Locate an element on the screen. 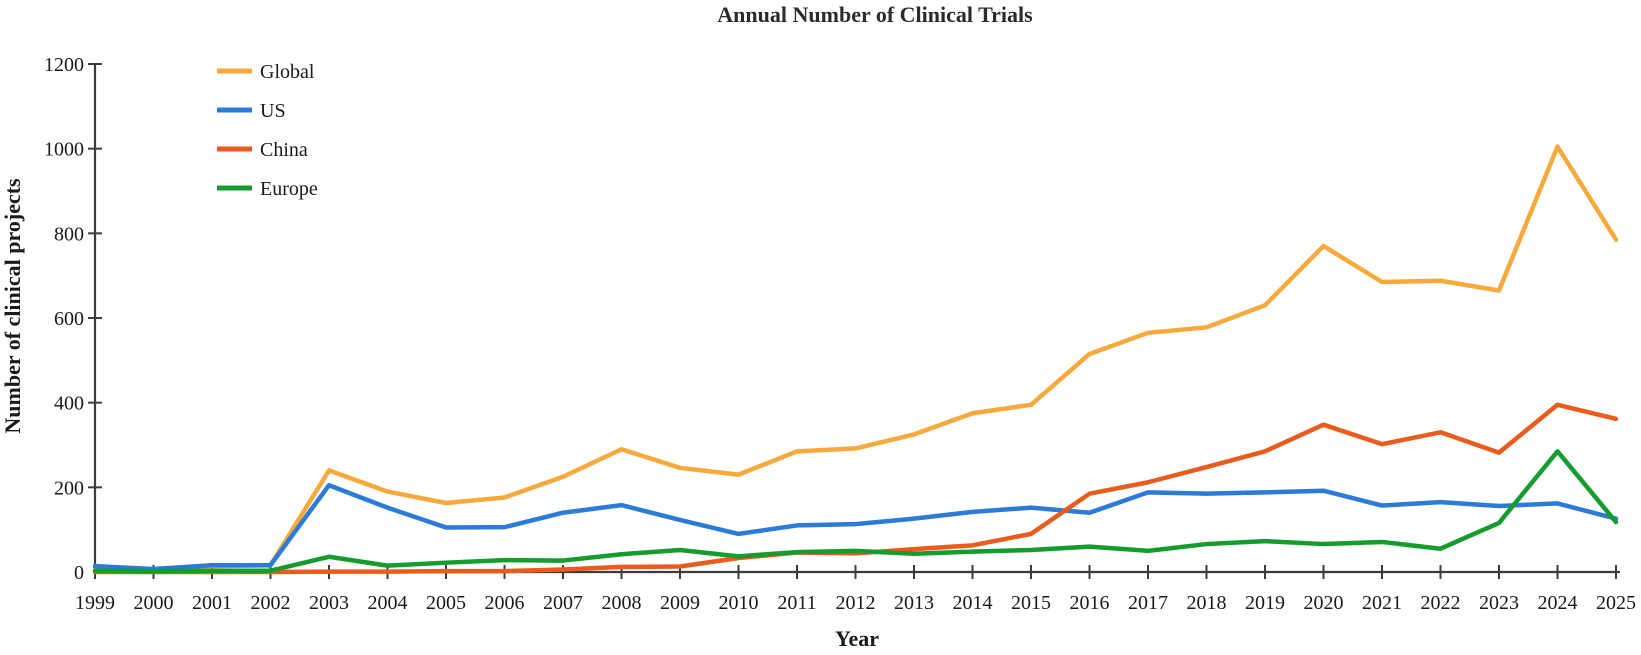  x-tick-label-2012: 2012 is located at coordinates (856, 603).